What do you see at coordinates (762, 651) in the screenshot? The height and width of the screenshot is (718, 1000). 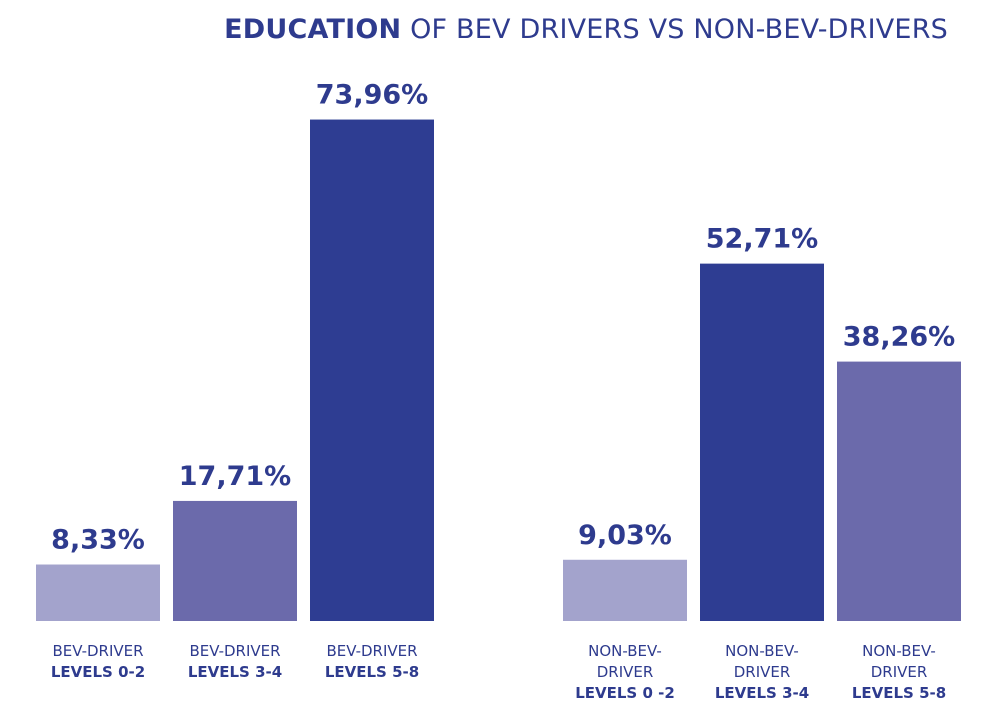 I see `category-label-g2-b2-line1: NON-BEV-` at bounding box center [762, 651].